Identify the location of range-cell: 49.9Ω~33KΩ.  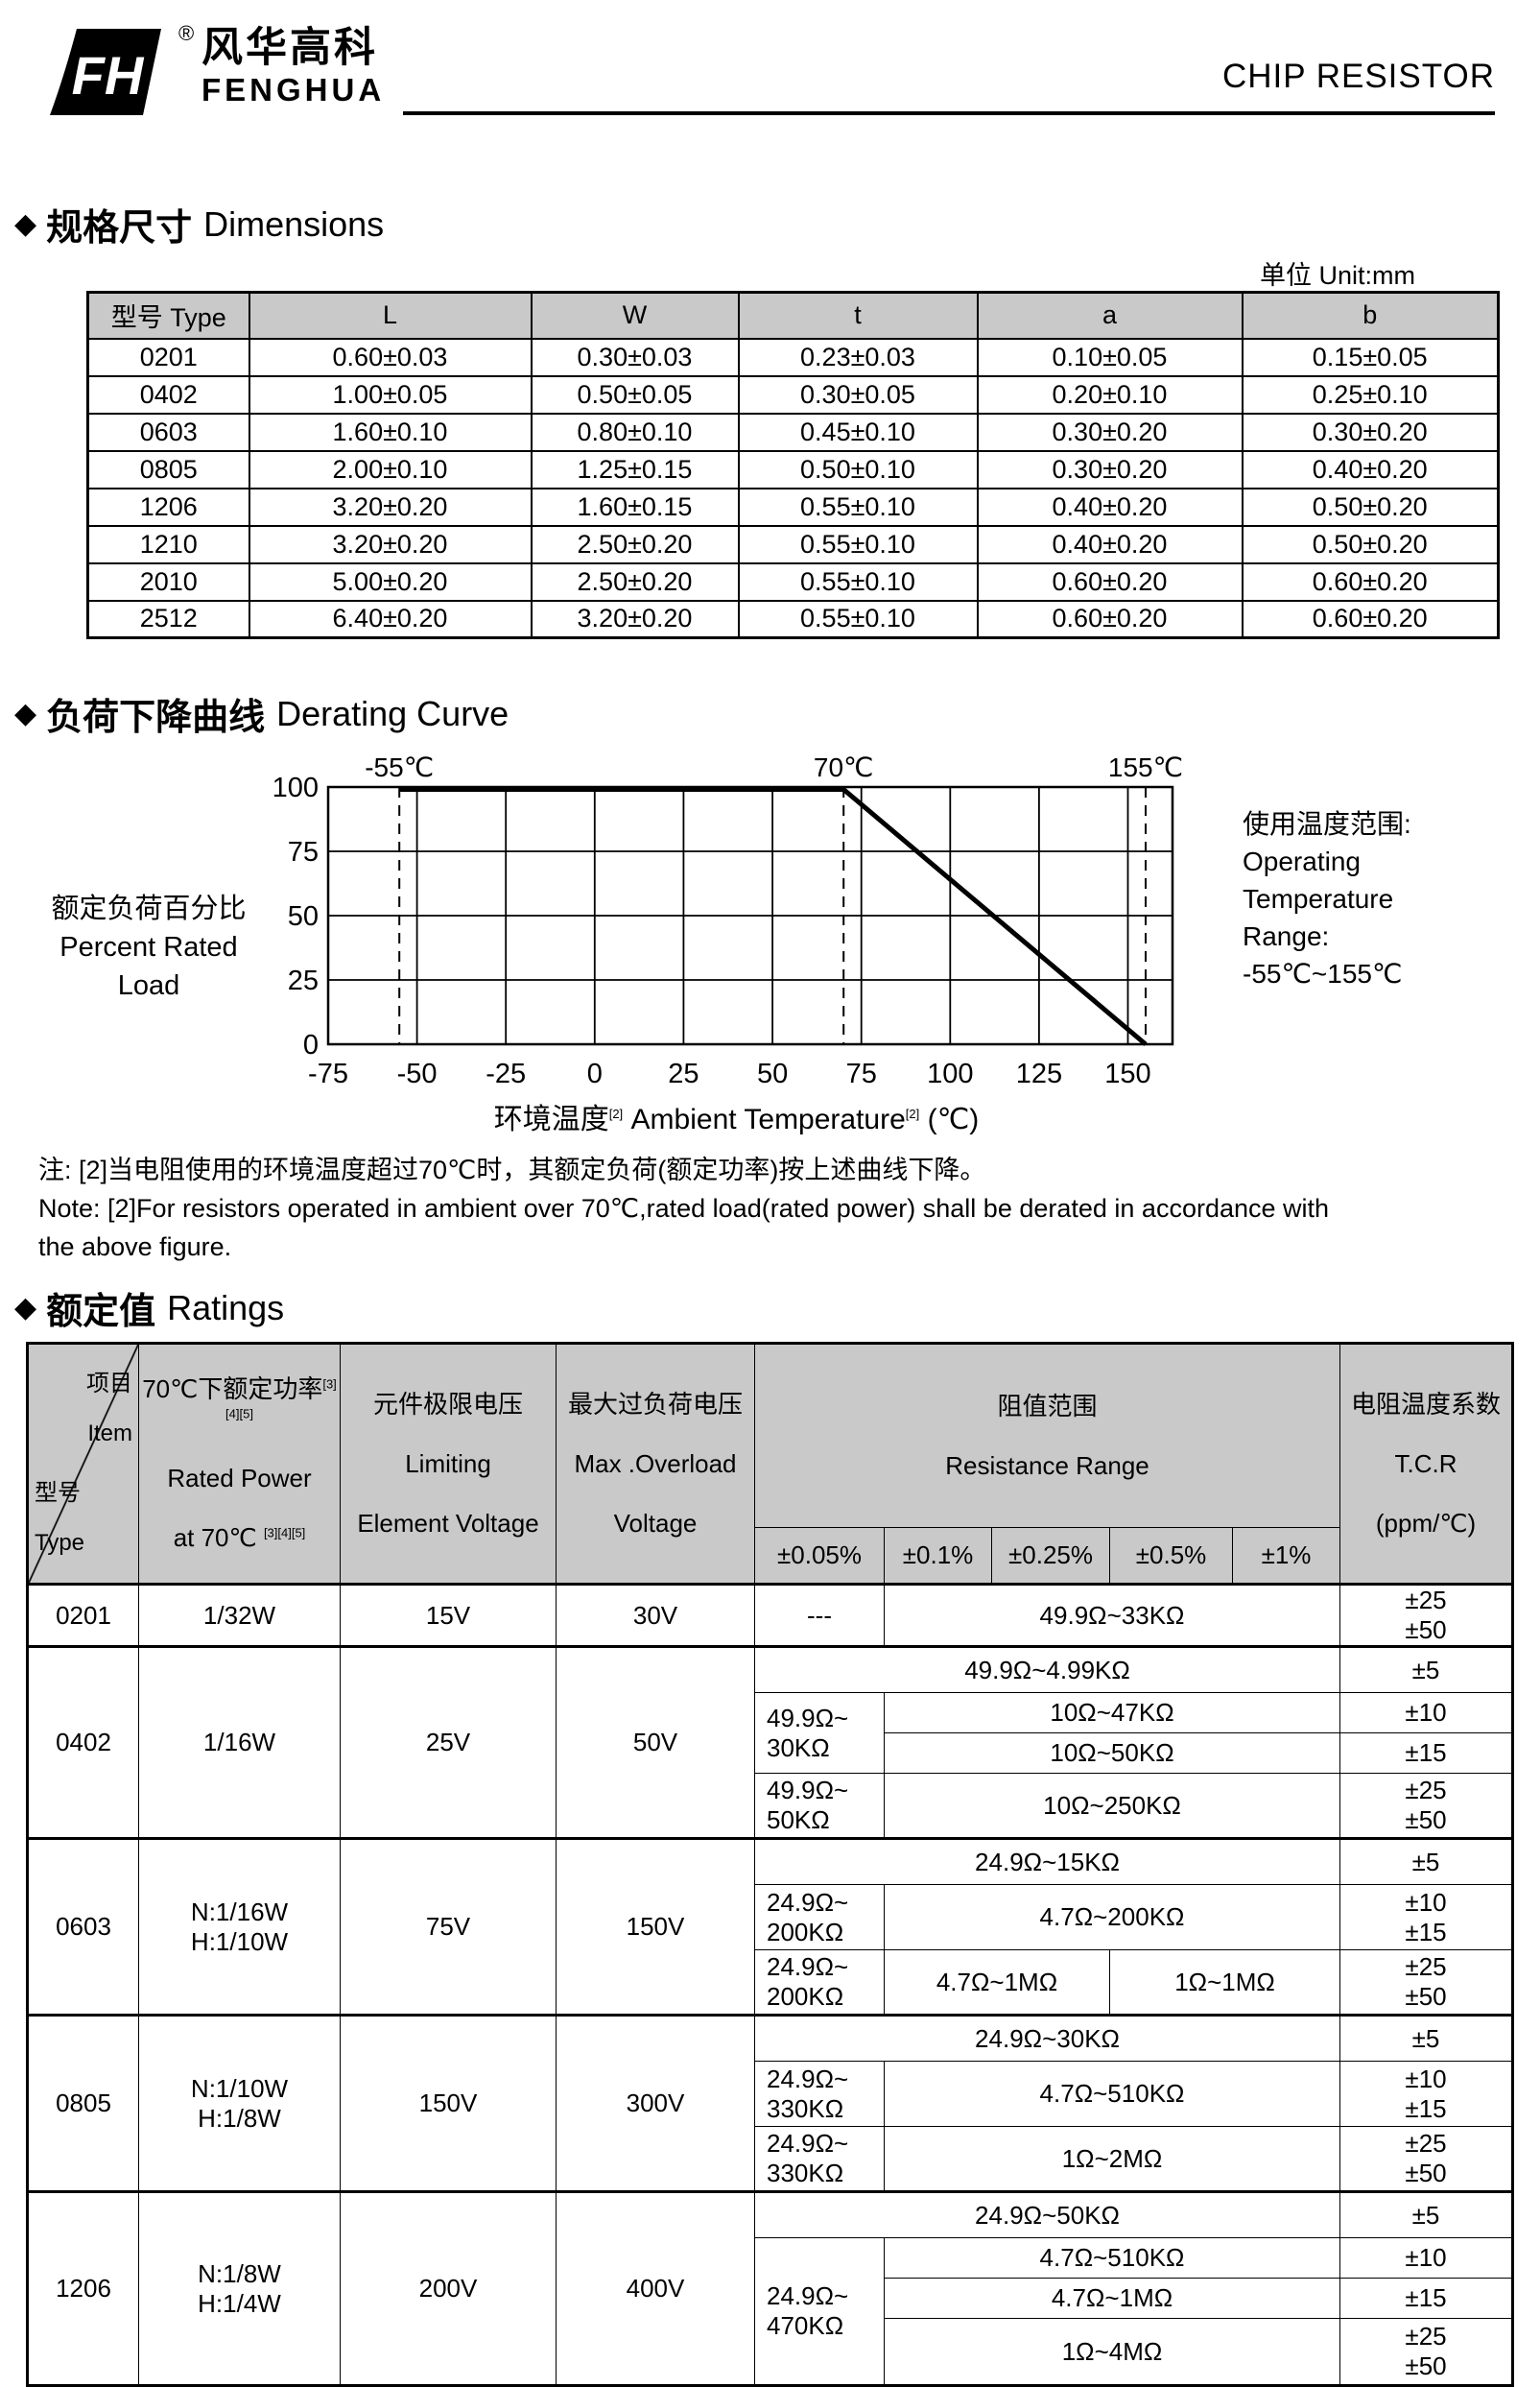
(1112, 1615).